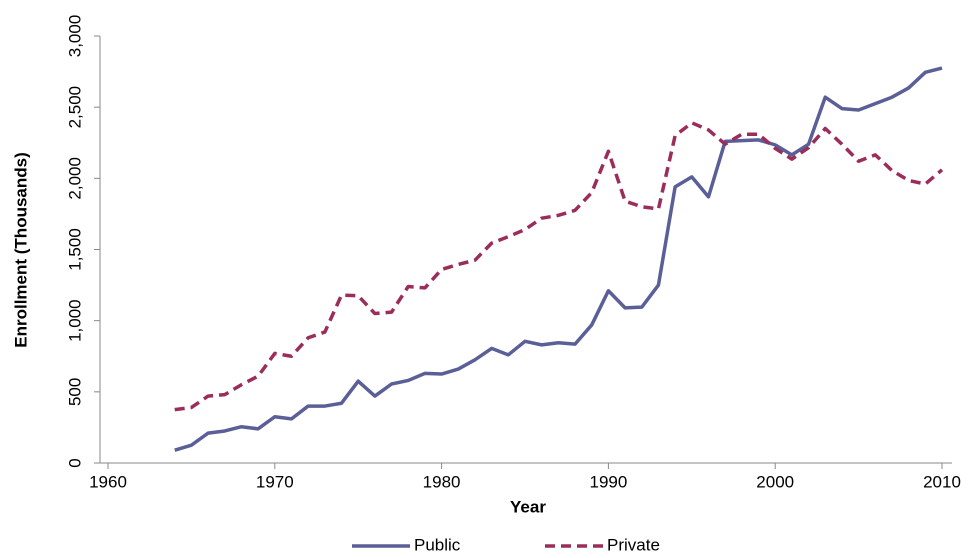 The height and width of the screenshot is (558, 973). What do you see at coordinates (437, 544) in the screenshot?
I see `legend-label: Public` at bounding box center [437, 544].